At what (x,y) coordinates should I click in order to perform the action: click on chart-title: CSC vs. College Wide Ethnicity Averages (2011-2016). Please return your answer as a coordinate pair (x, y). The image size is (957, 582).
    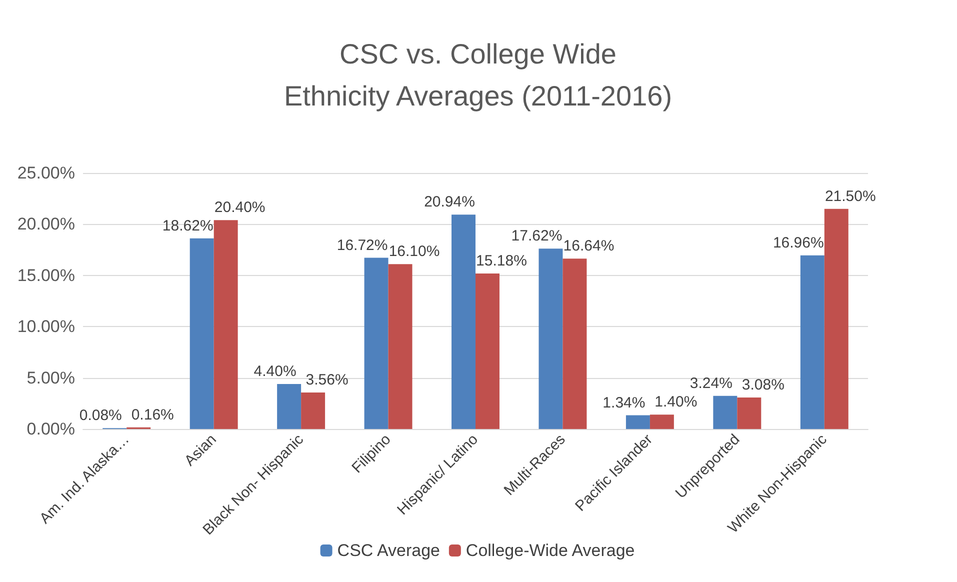
    Looking at the image, I should click on (478, 75).